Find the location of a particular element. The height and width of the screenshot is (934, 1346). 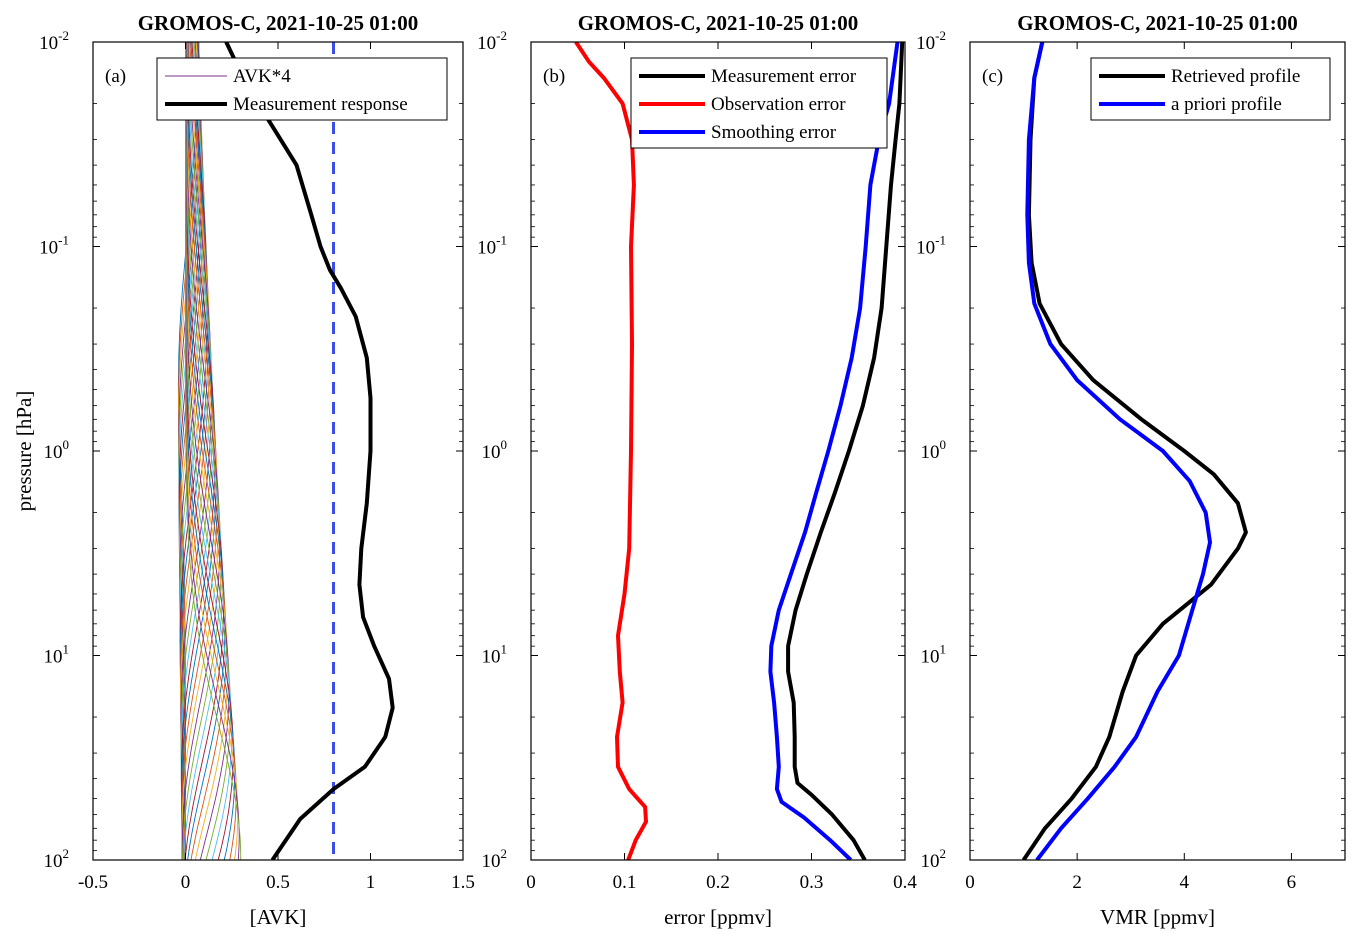

x-axis-label: VMR [ppmv] is located at coordinates (1157, 917).